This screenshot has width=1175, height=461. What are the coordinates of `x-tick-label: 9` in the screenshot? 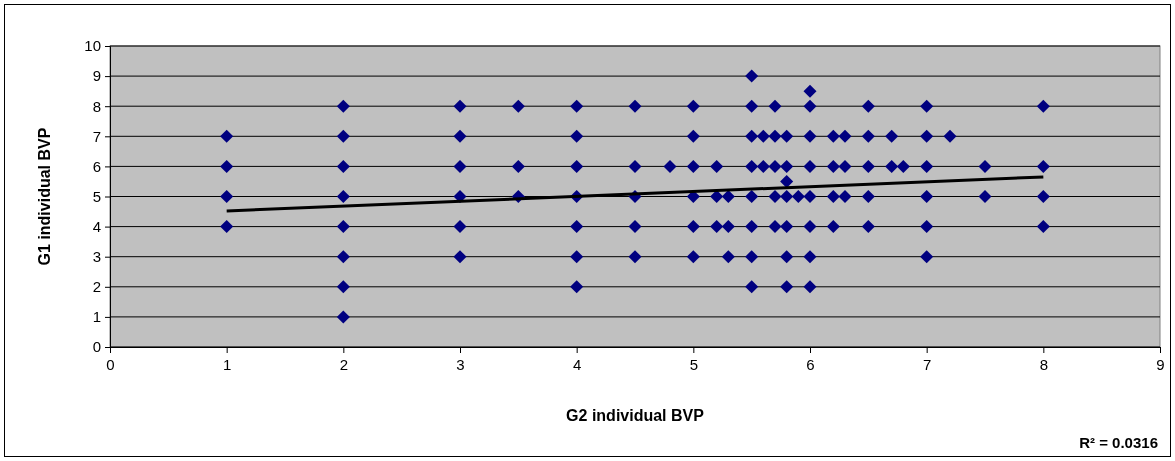 It's located at (1160, 364).